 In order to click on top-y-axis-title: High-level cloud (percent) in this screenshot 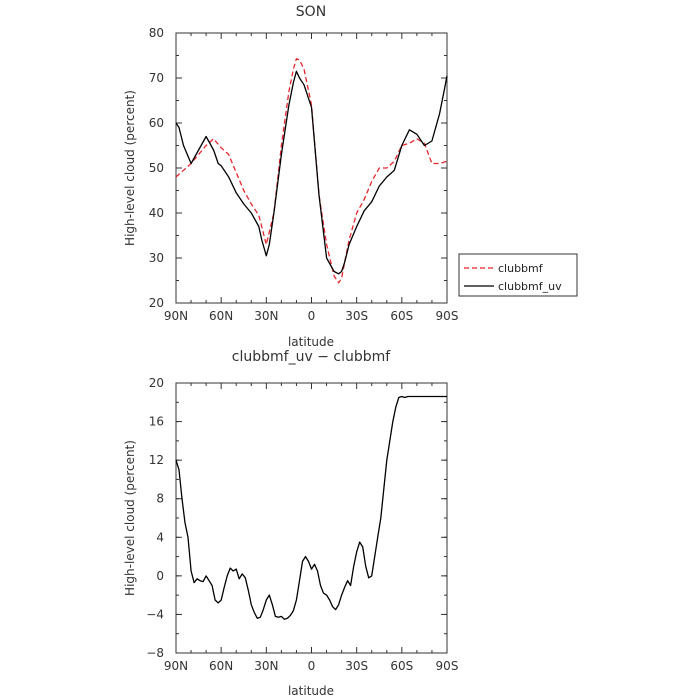, I will do `click(130, 168)`.